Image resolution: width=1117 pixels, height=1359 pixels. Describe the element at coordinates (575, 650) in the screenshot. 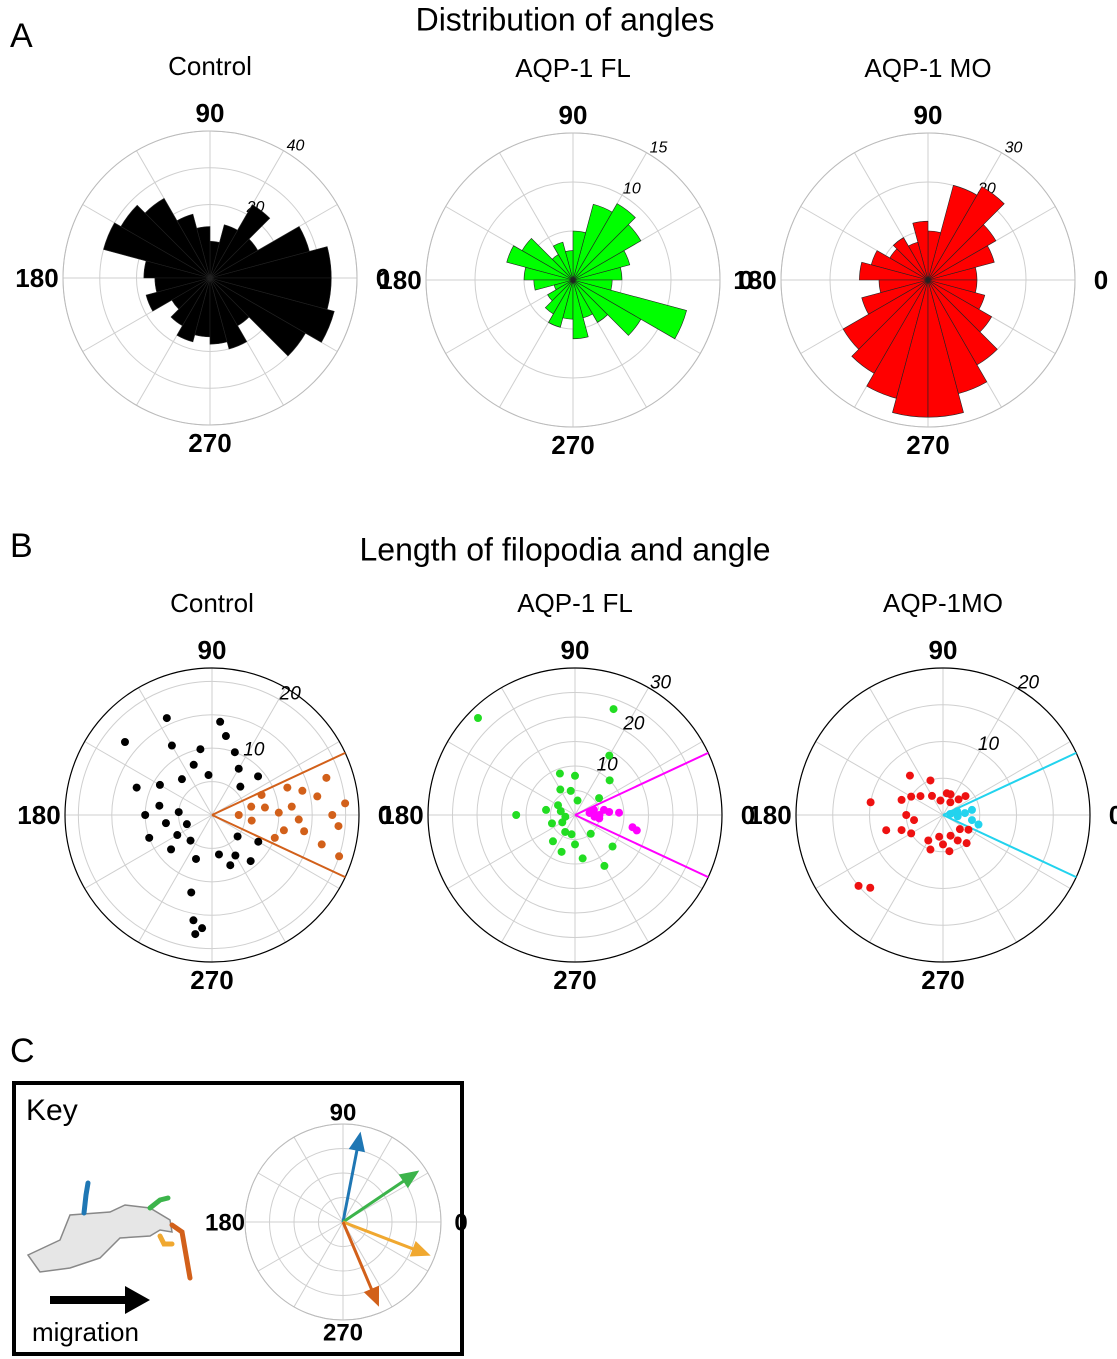

I see `angle-tick-label: 90` at that location.